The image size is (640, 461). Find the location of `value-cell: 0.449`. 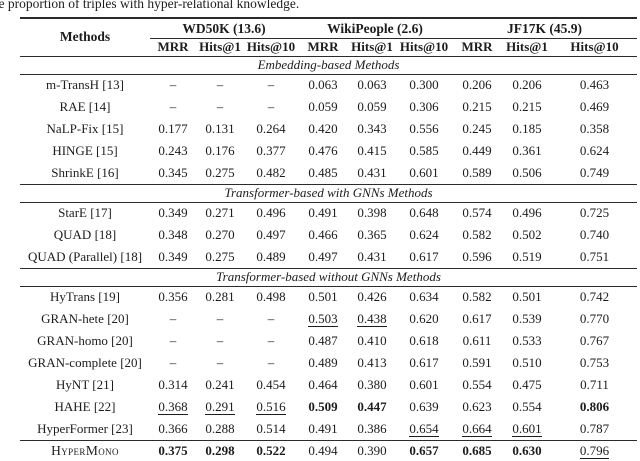

value-cell: 0.449 is located at coordinates (477, 150).